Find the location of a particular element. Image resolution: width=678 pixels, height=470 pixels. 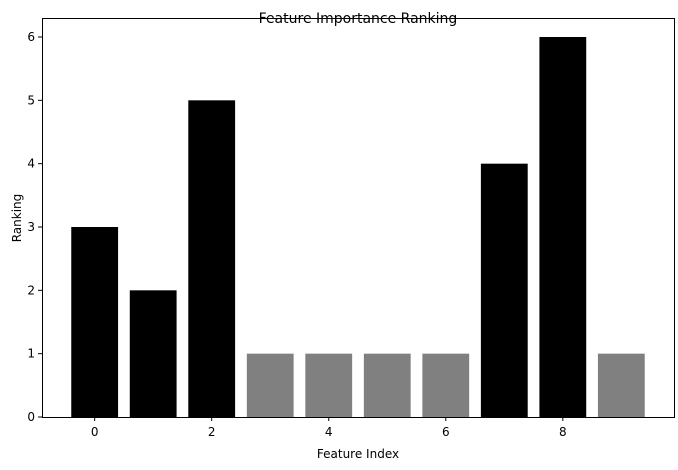

y-axis-ticks: 0 1 2 3 4 5 6 is located at coordinates (34, 227).